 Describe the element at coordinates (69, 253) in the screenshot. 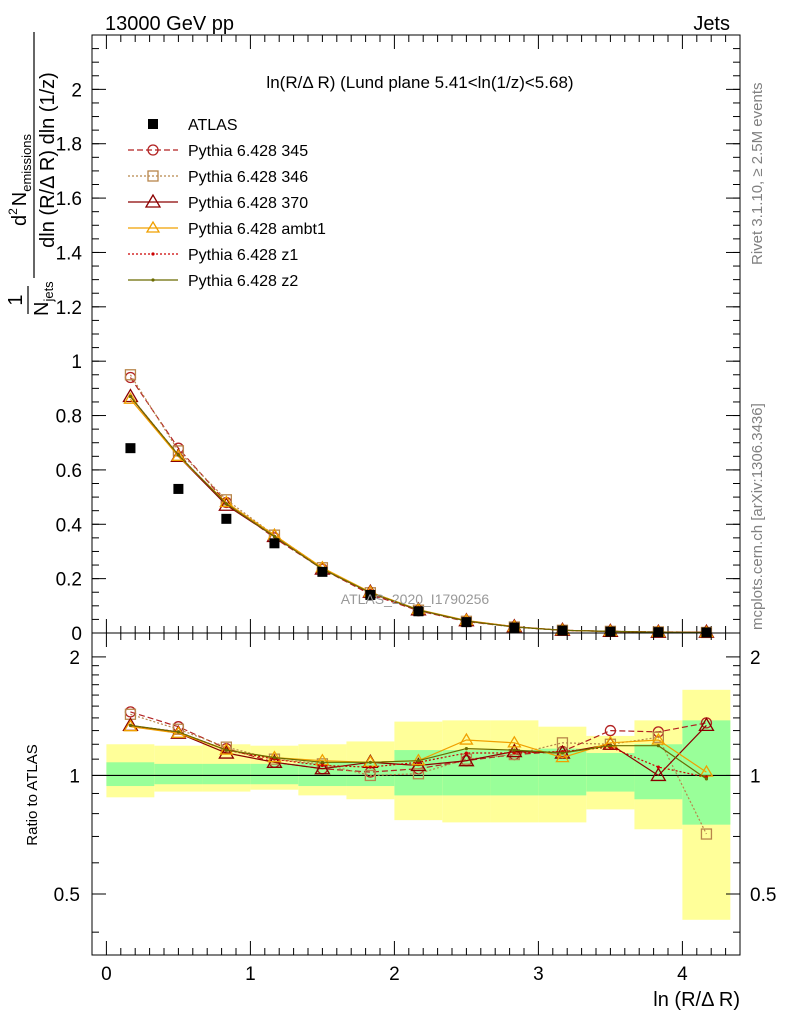

I see `main-y-tick-label: 1.4` at that location.